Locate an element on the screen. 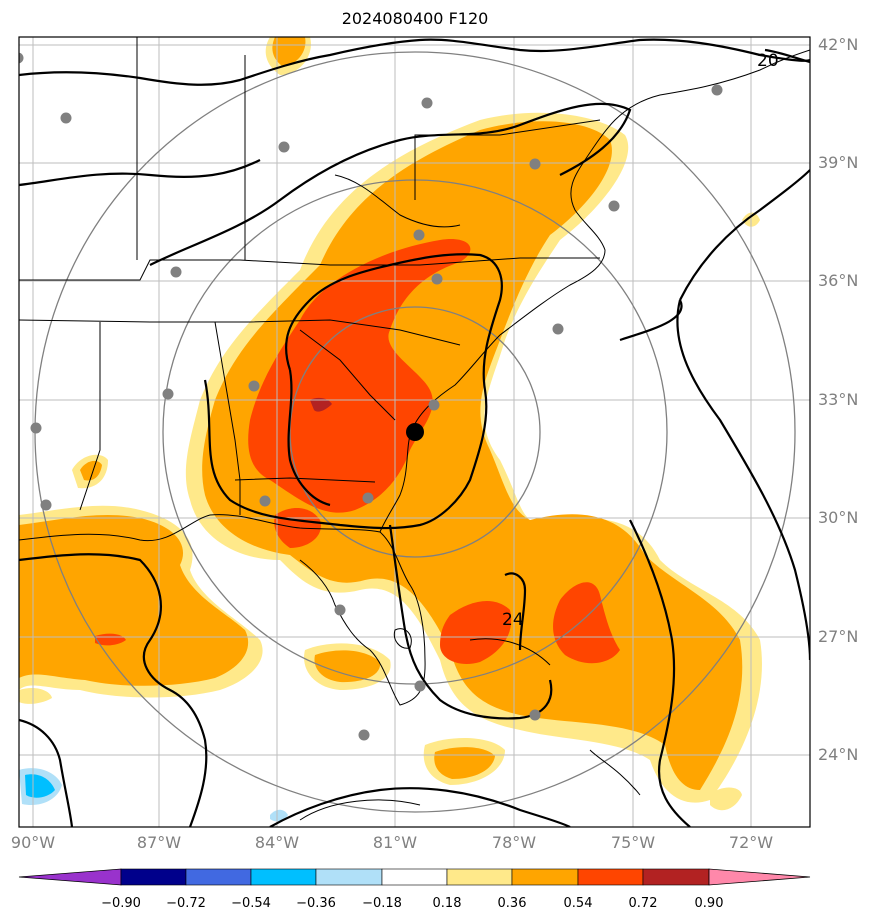 The height and width of the screenshot is (924, 880). colorbar-tick: 0.54 is located at coordinates (578, 903).